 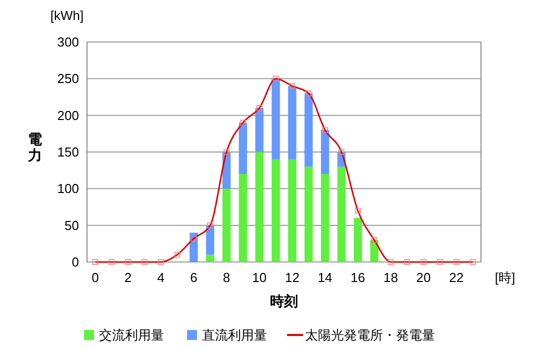 I want to click on y-tick-label: 100, so click(x=68, y=188).